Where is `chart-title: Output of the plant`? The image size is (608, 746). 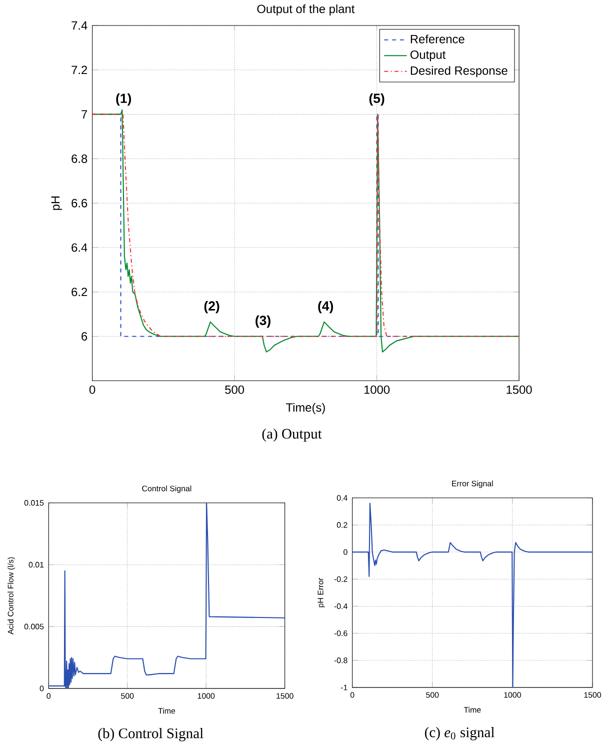
chart-title: Output of the plant is located at coordinates (305, 10).